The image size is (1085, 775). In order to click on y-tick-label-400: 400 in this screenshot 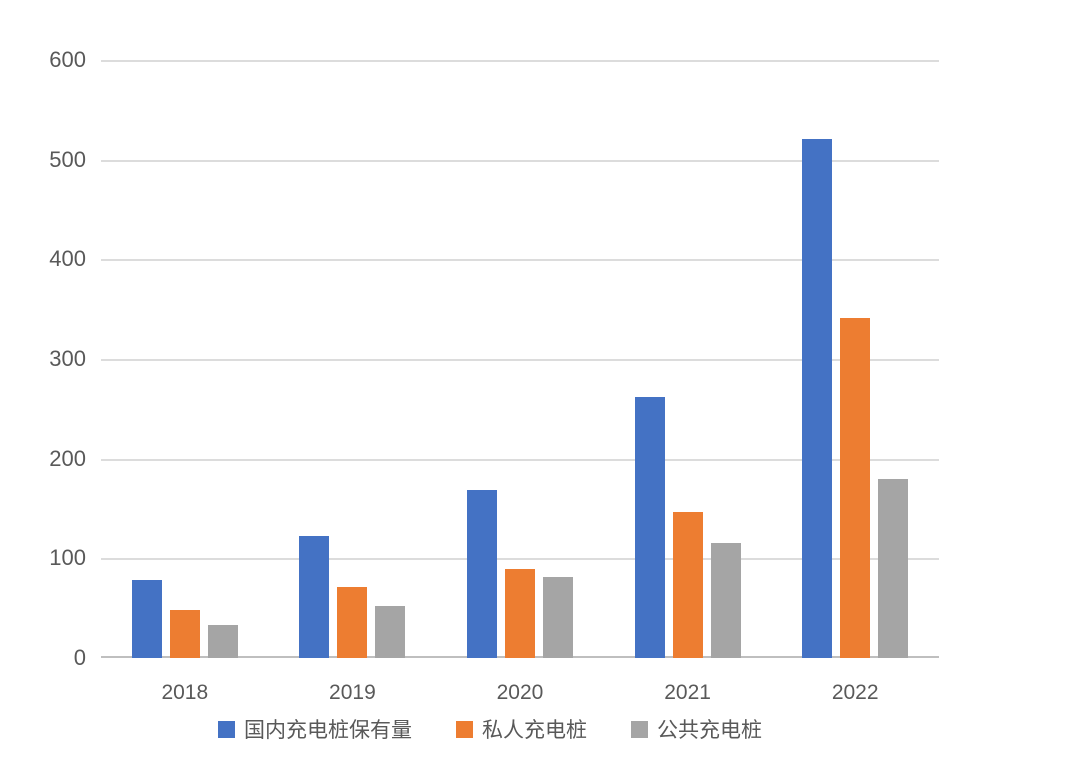, I will do `click(67, 259)`.